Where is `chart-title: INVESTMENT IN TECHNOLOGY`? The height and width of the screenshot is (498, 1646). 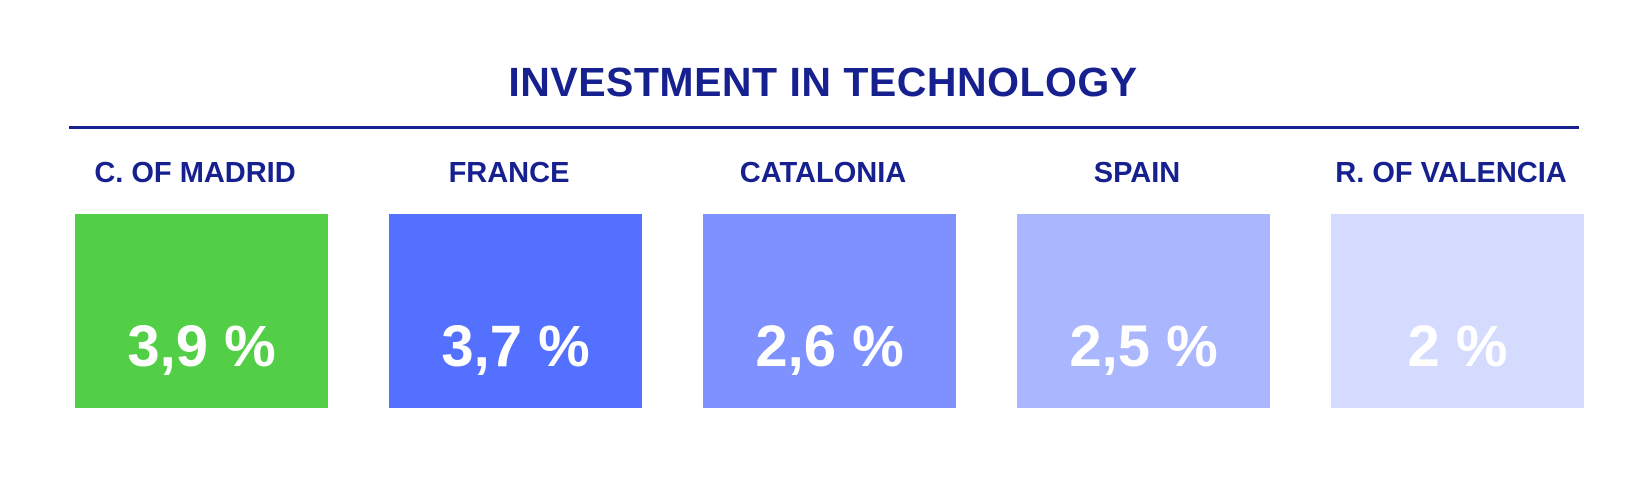 chart-title: INVESTMENT IN TECHNOLOGY is located at coordinates (823, 82).